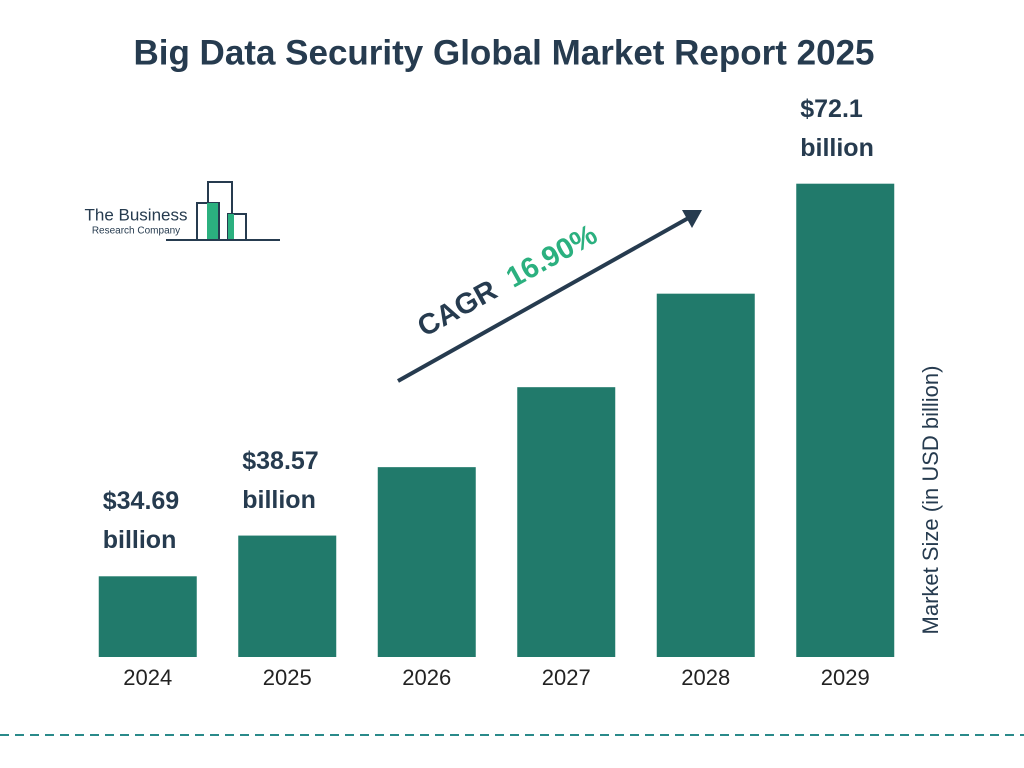 The image size is (1024, 768). I want to click on x-tick-label: 2027, so click(566, 677).